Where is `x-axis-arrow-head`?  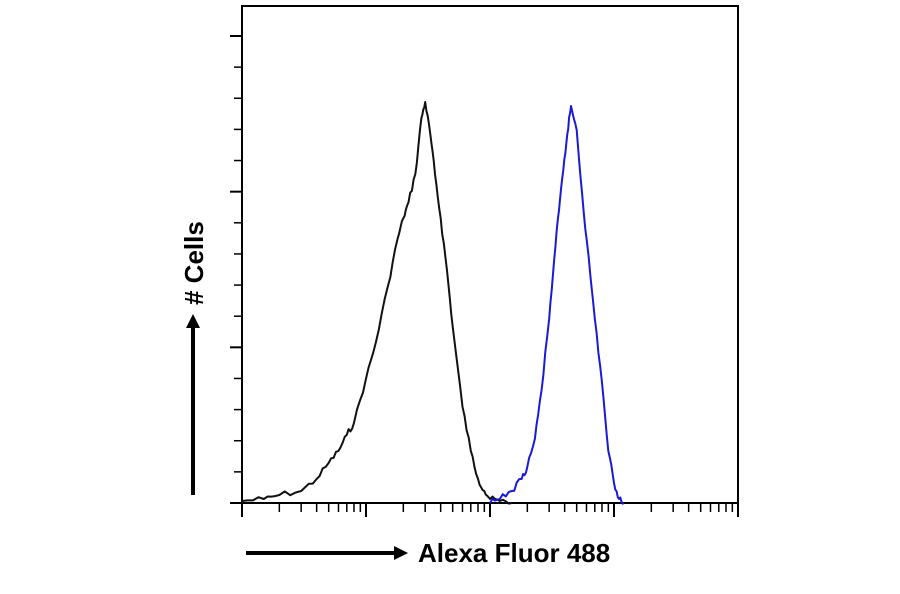 x-axis-arrow-head is located at coordinates (401, 553).